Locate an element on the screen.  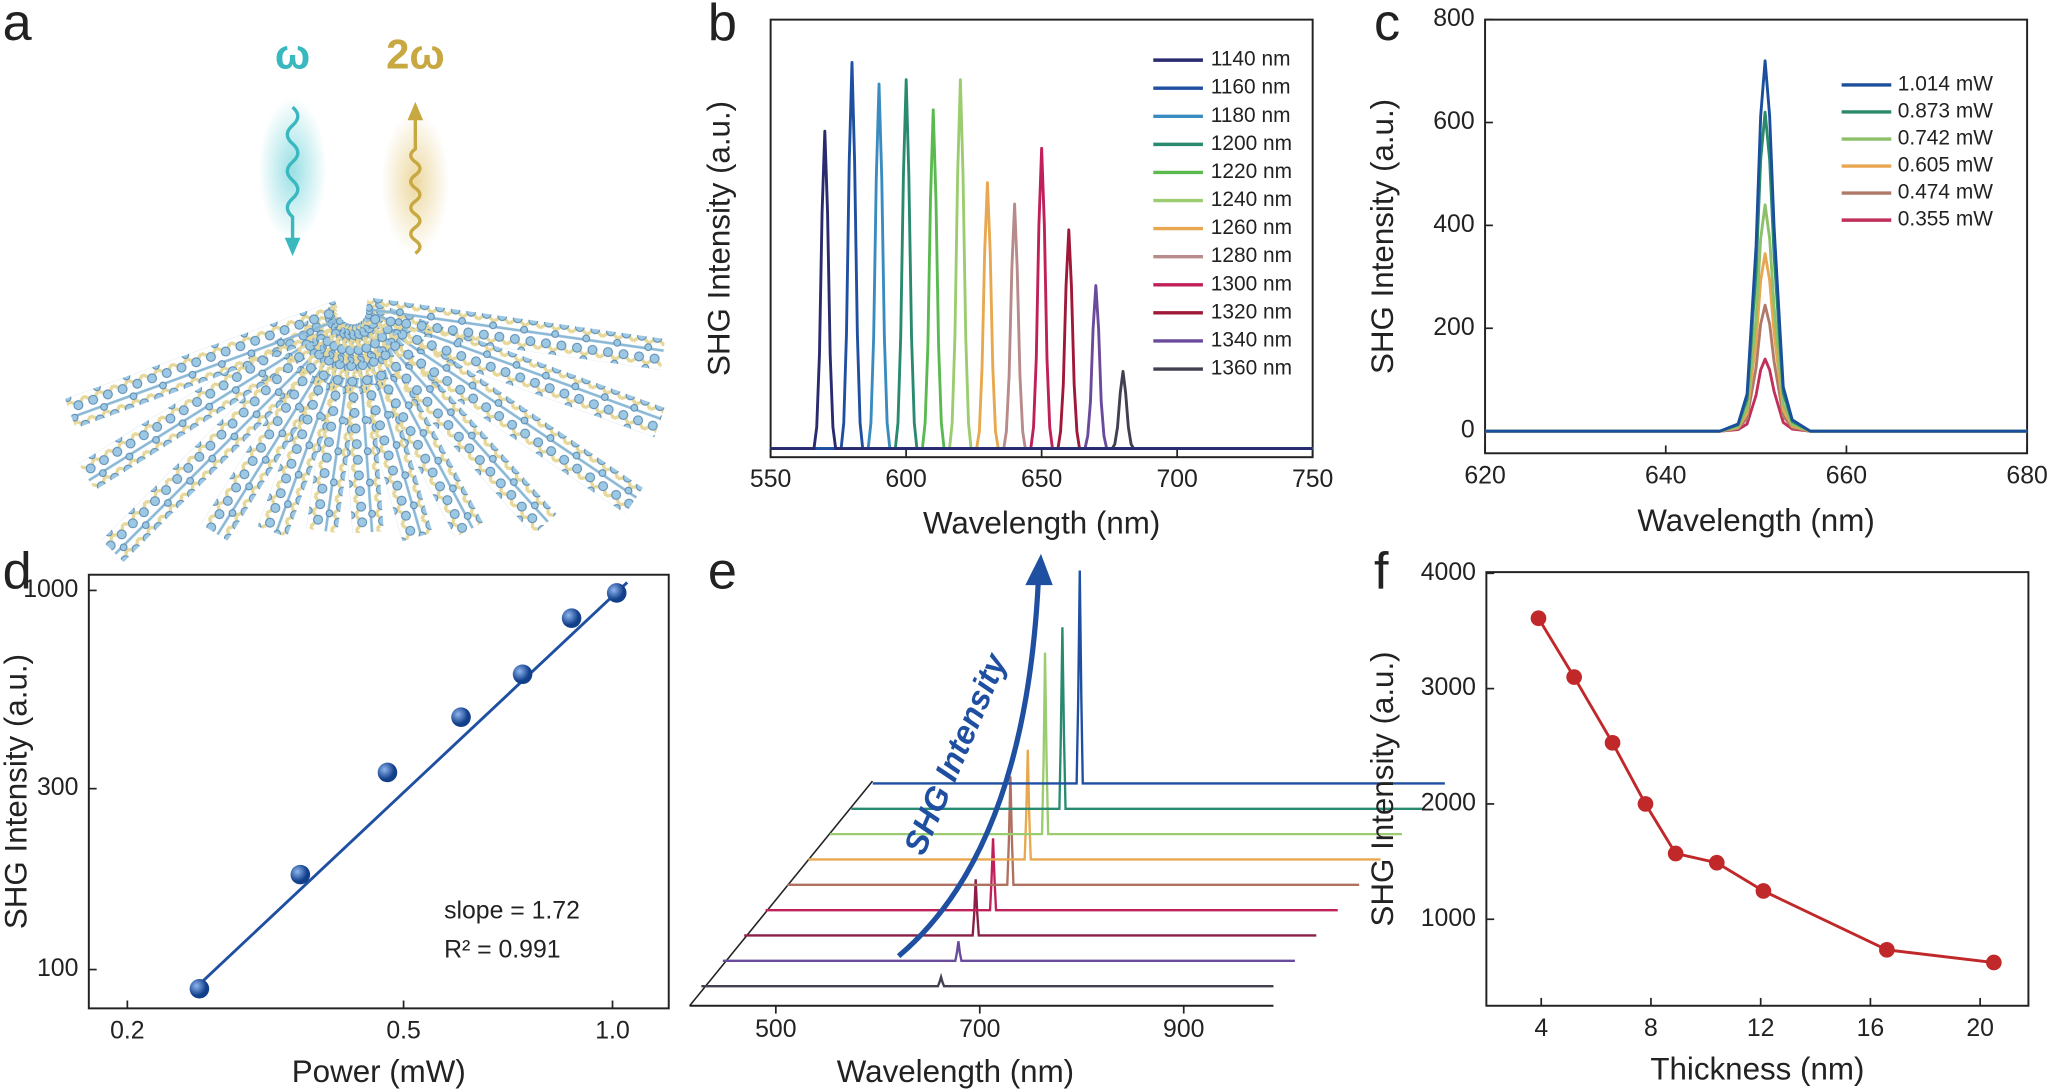
x-tick-label: 680 is located at coordinates (2026, 475).